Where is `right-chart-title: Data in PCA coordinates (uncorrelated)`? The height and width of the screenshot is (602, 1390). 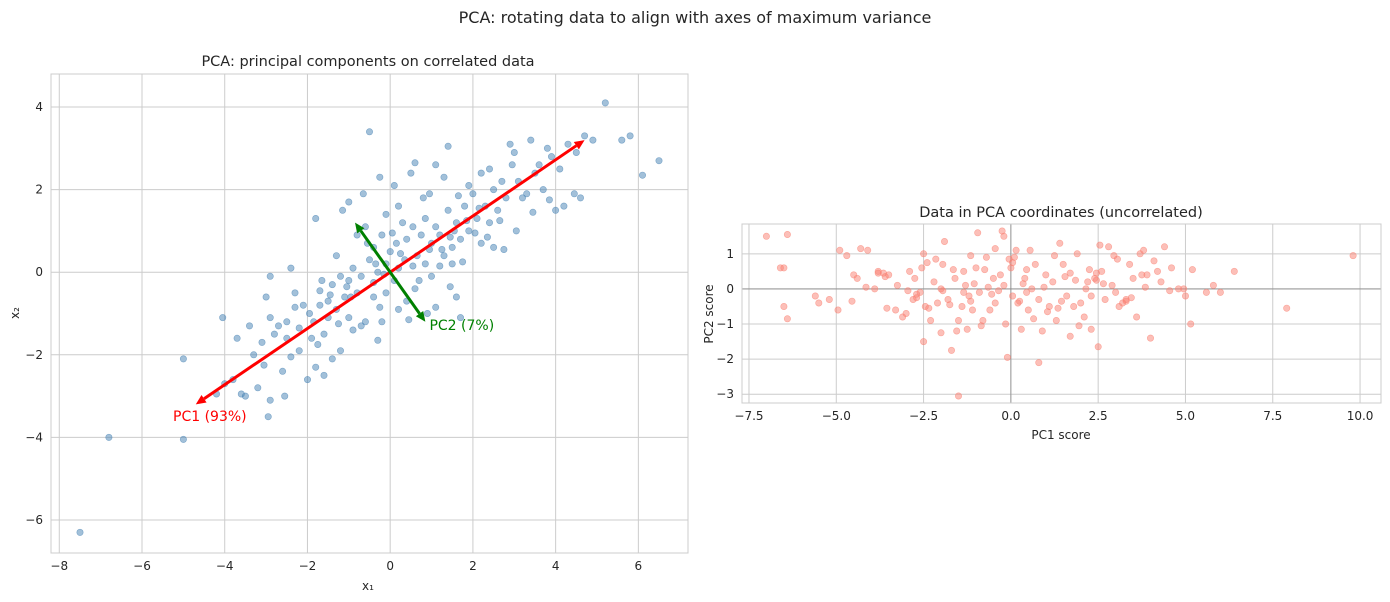 right-chart-title: Data in PCA coordinates (uncorrelated) is located at coordinates (1061, 213).